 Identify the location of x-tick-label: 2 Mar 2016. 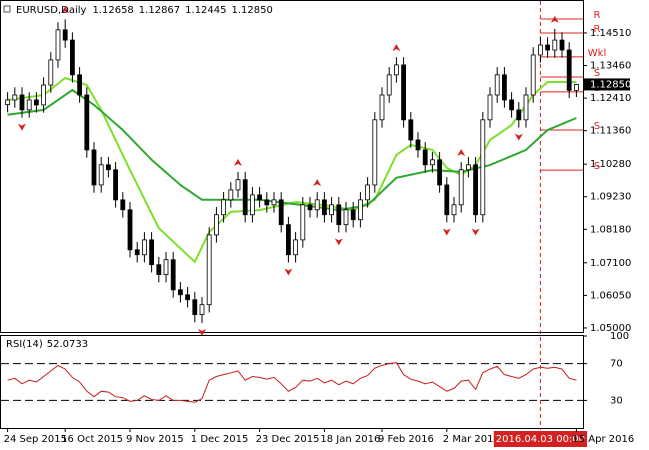
(471, 439).